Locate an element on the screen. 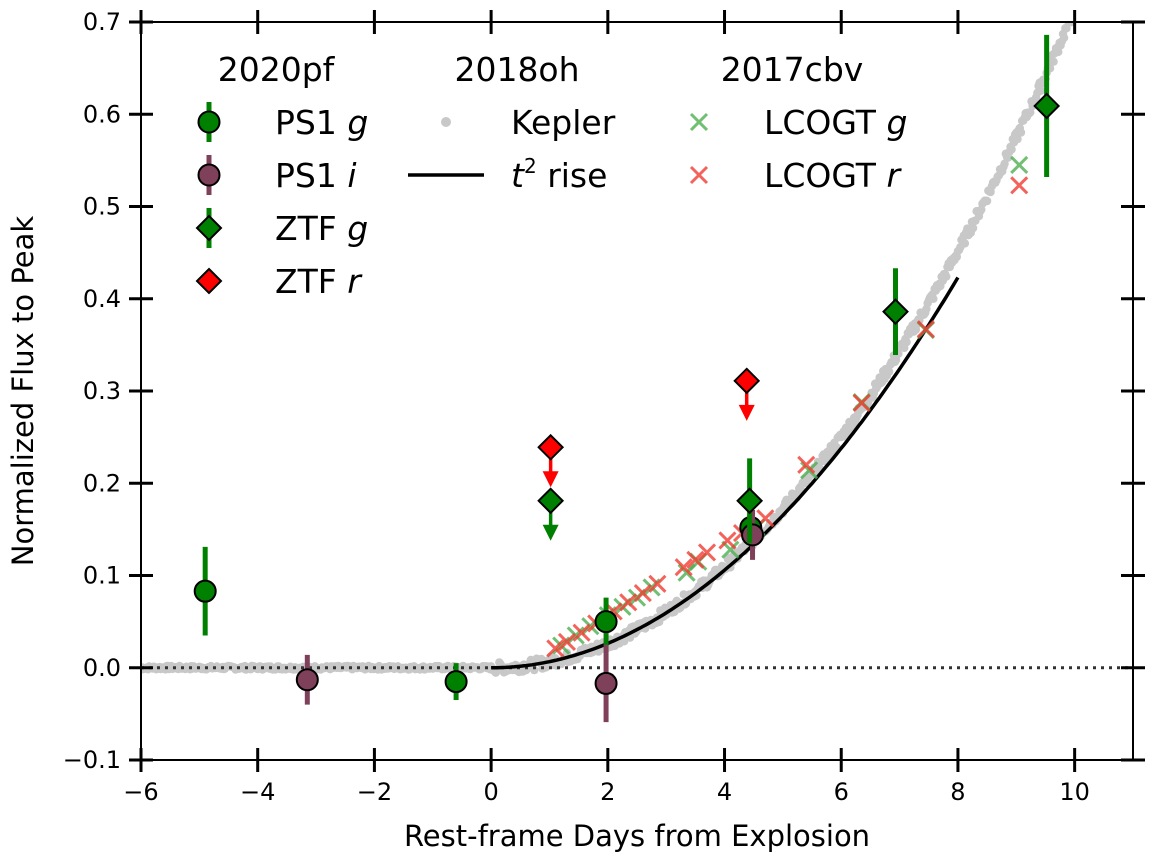 The height and width of the screenshot is (856, 1158). y-tick-label: 0.6 is located at coordinates (102, 114).